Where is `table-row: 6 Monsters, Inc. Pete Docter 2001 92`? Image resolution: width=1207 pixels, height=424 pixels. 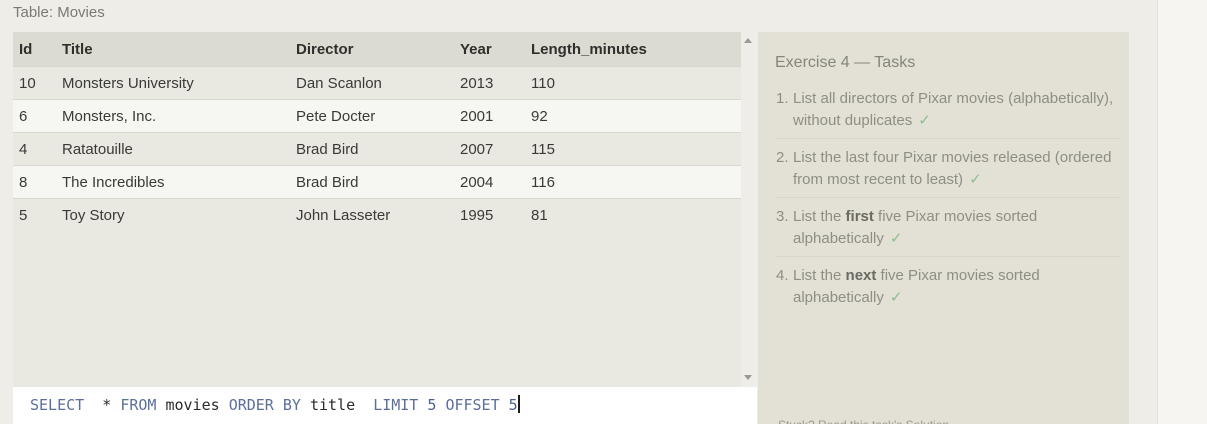
table-row: 6 Monsters, Inc. Pete Docter 2001 92 is located at coordinates (377, 116).